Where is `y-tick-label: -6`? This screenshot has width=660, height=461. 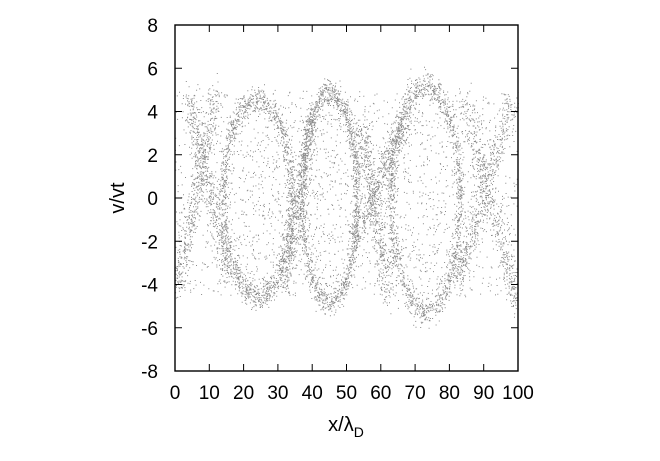
y-tick-label: -6 is located at coordinates (149, 329).